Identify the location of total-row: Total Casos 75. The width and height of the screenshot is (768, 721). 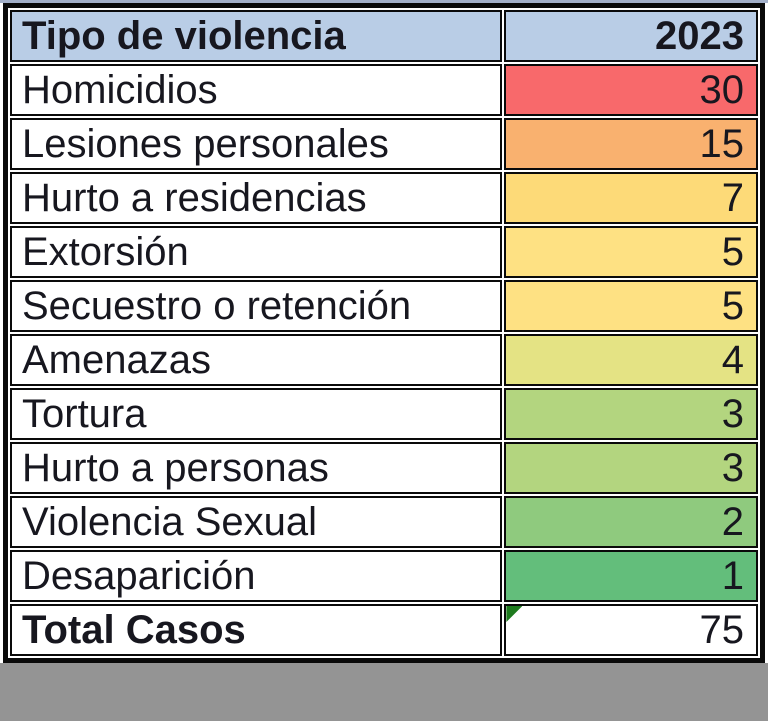
(384, 630).